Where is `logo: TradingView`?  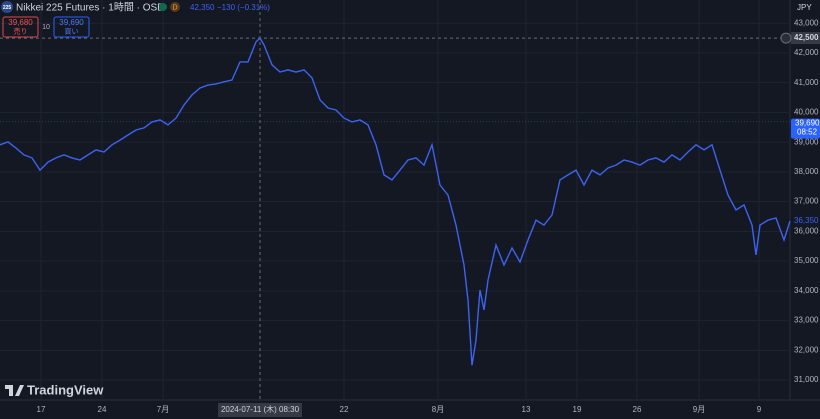
logo: TradingView is located at coordinates (65, 389).